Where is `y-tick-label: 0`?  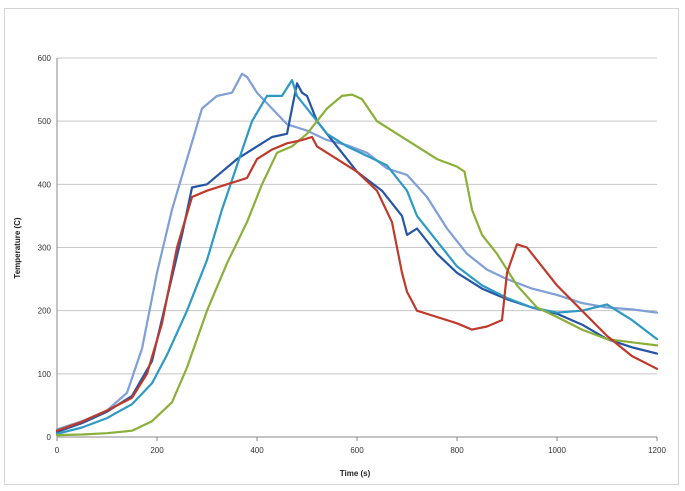
y-tick-label: 0 is located at coordinates (49, 437).